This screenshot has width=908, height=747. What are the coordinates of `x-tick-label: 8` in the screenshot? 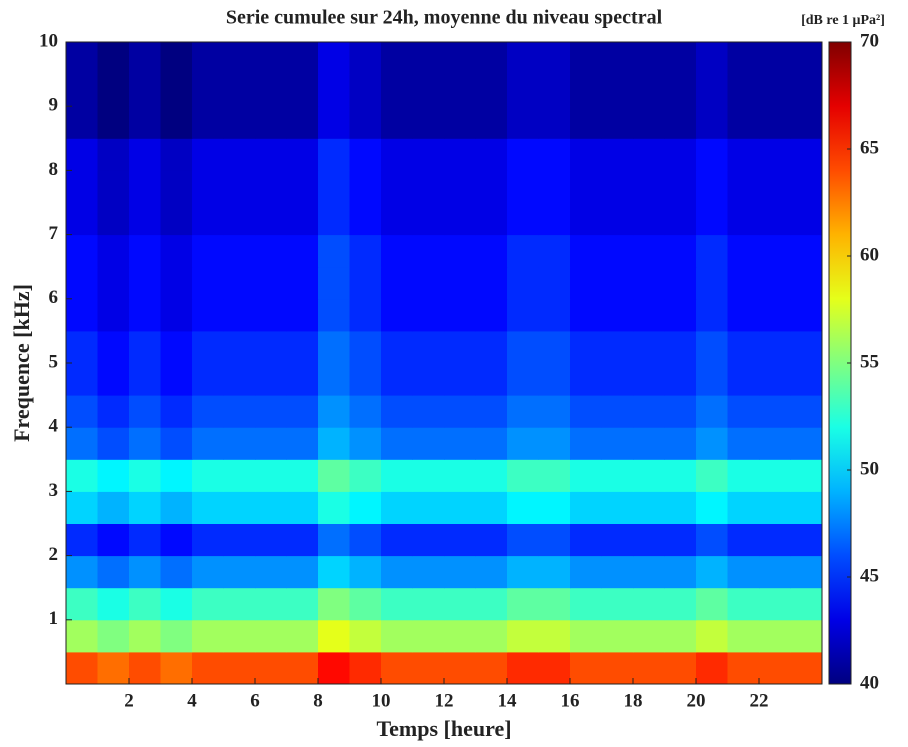 It's located at (318, 700).